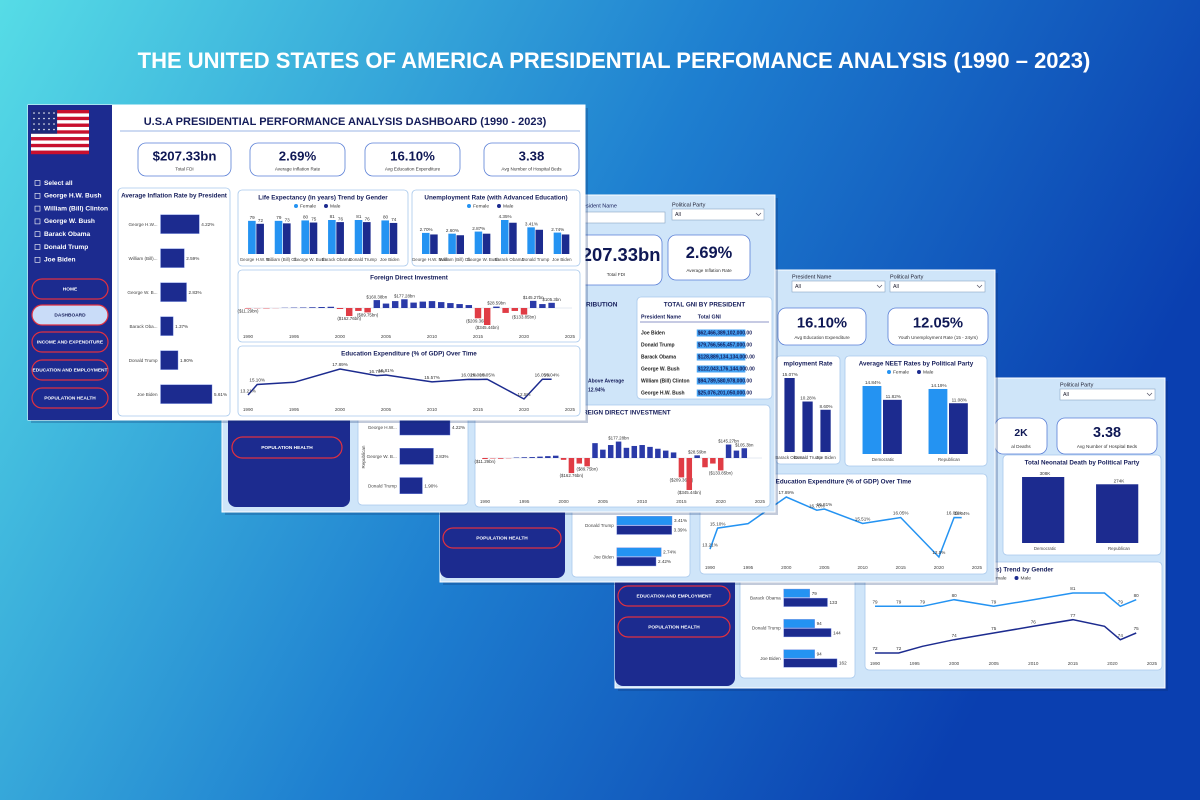 The image size is (1200, 800). Describe the element at coordinates (616, 254) in the screenshot. I see `kpi-value: $207.33bn` at that location.